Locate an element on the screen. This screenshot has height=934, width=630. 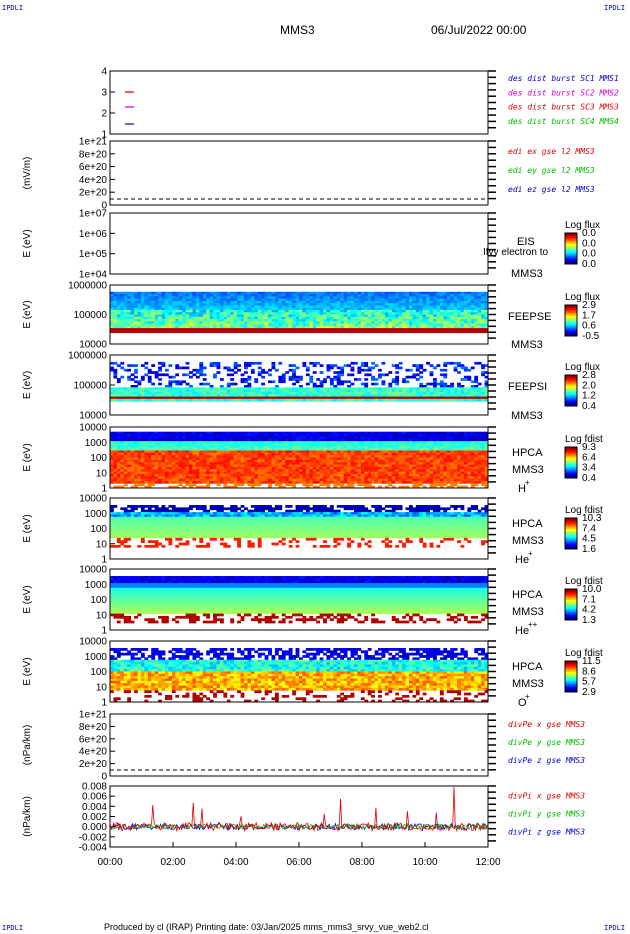
colorbar-cell is located at coordinates (571, 332).